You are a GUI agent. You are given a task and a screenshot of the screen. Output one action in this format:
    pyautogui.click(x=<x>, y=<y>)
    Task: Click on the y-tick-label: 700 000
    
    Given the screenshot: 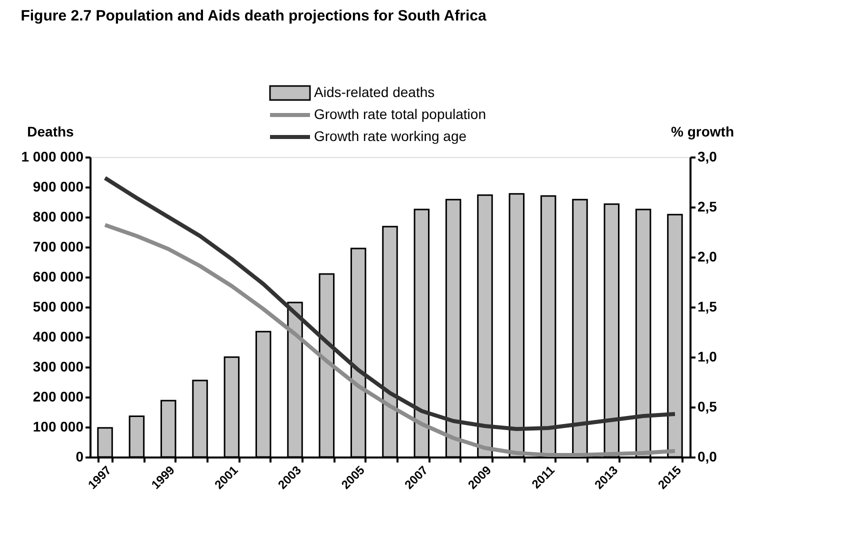 What is the action you would take?
    pyautogui.click(x=58, y=246)
    